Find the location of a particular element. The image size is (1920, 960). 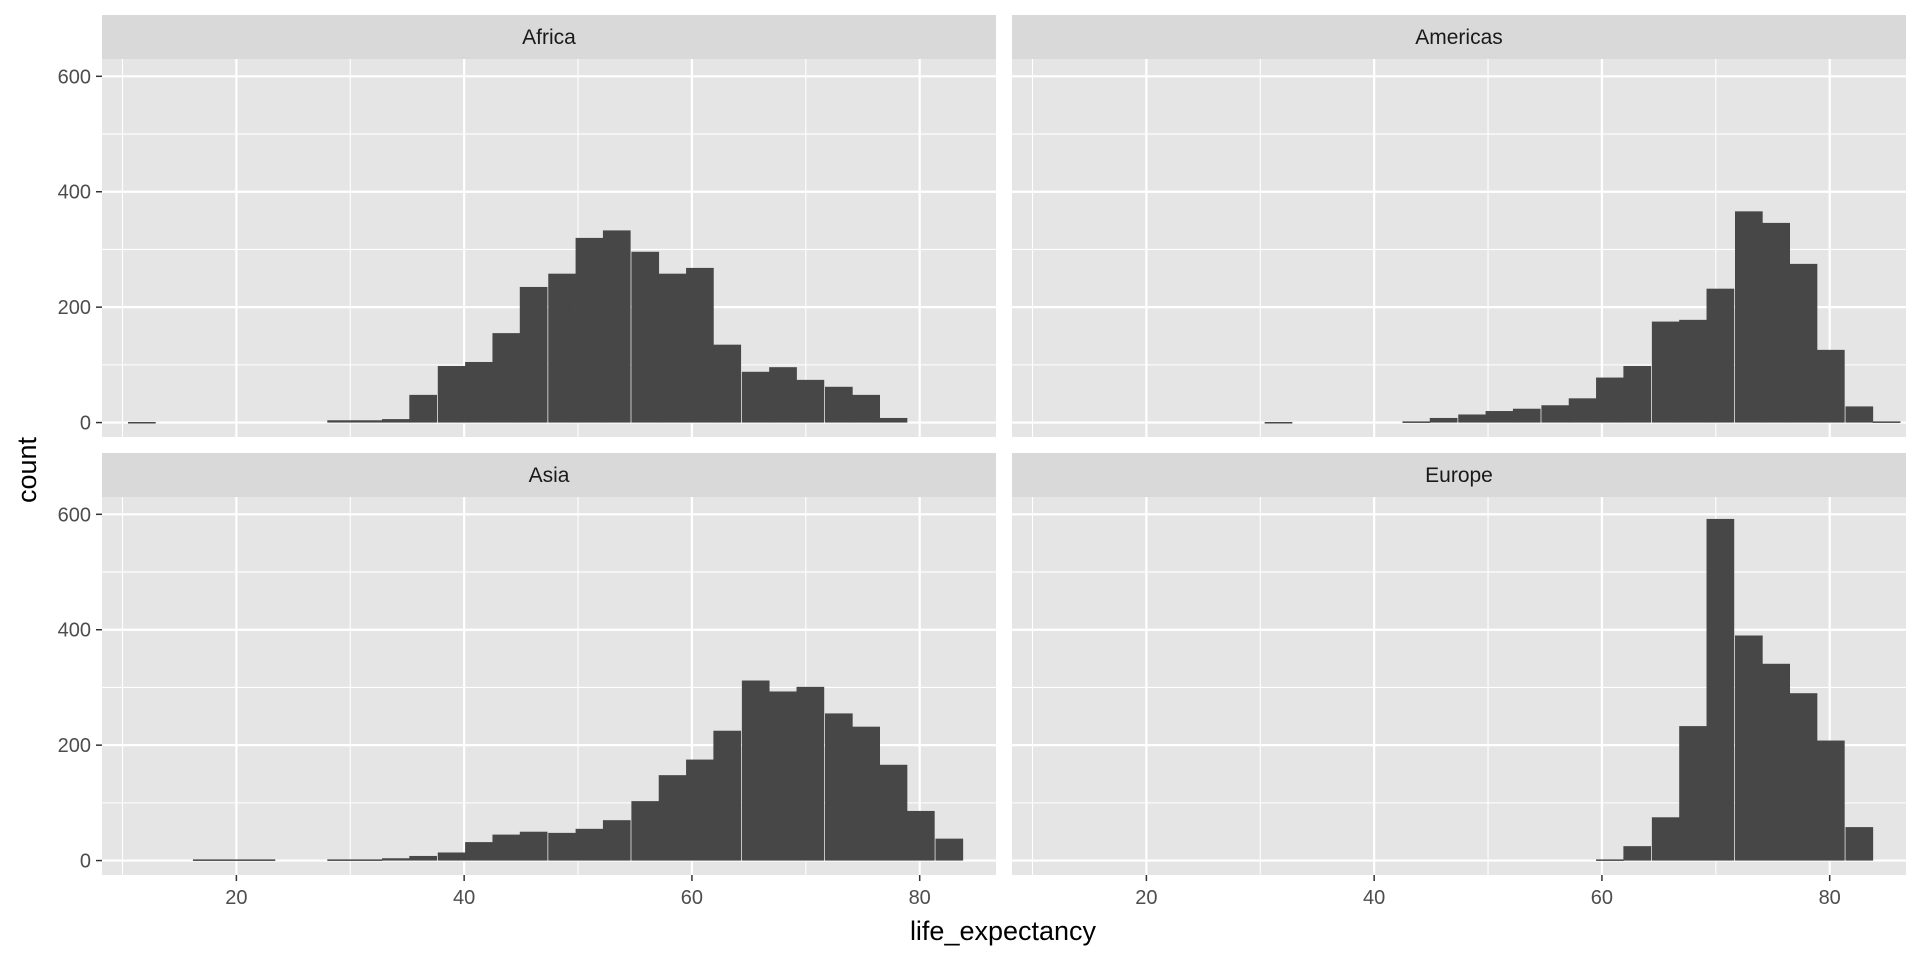

facet-strip-label: Europe is located at coordinates (1459, 475).